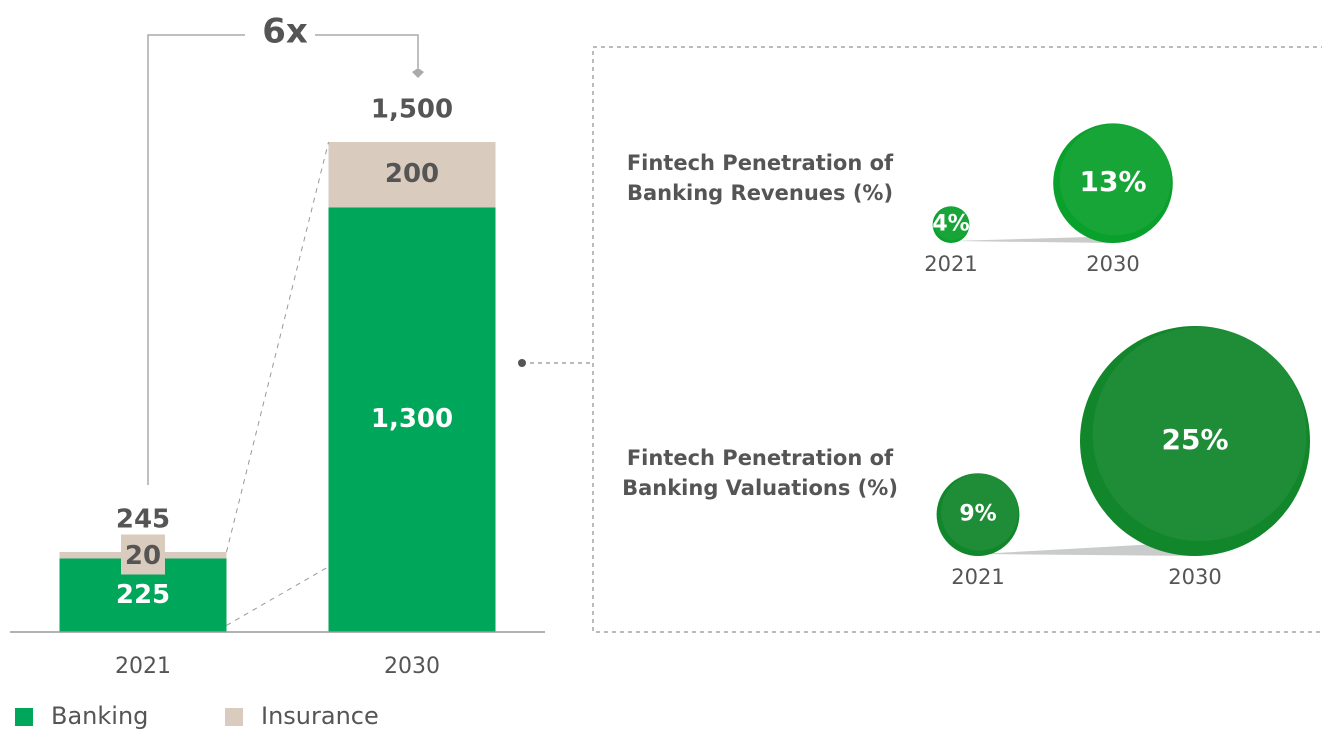  I want to click on annotation-bg, so click(280, 34).